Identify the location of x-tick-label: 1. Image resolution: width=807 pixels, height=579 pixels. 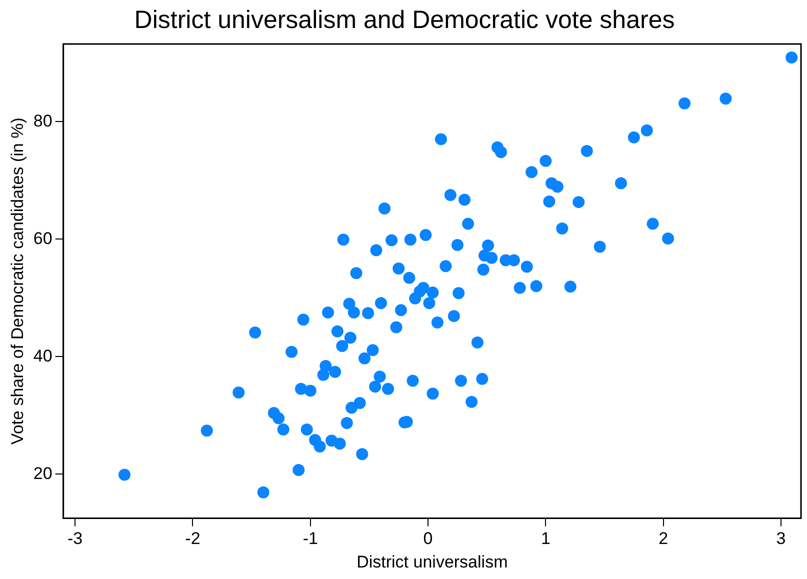
(545, 538).